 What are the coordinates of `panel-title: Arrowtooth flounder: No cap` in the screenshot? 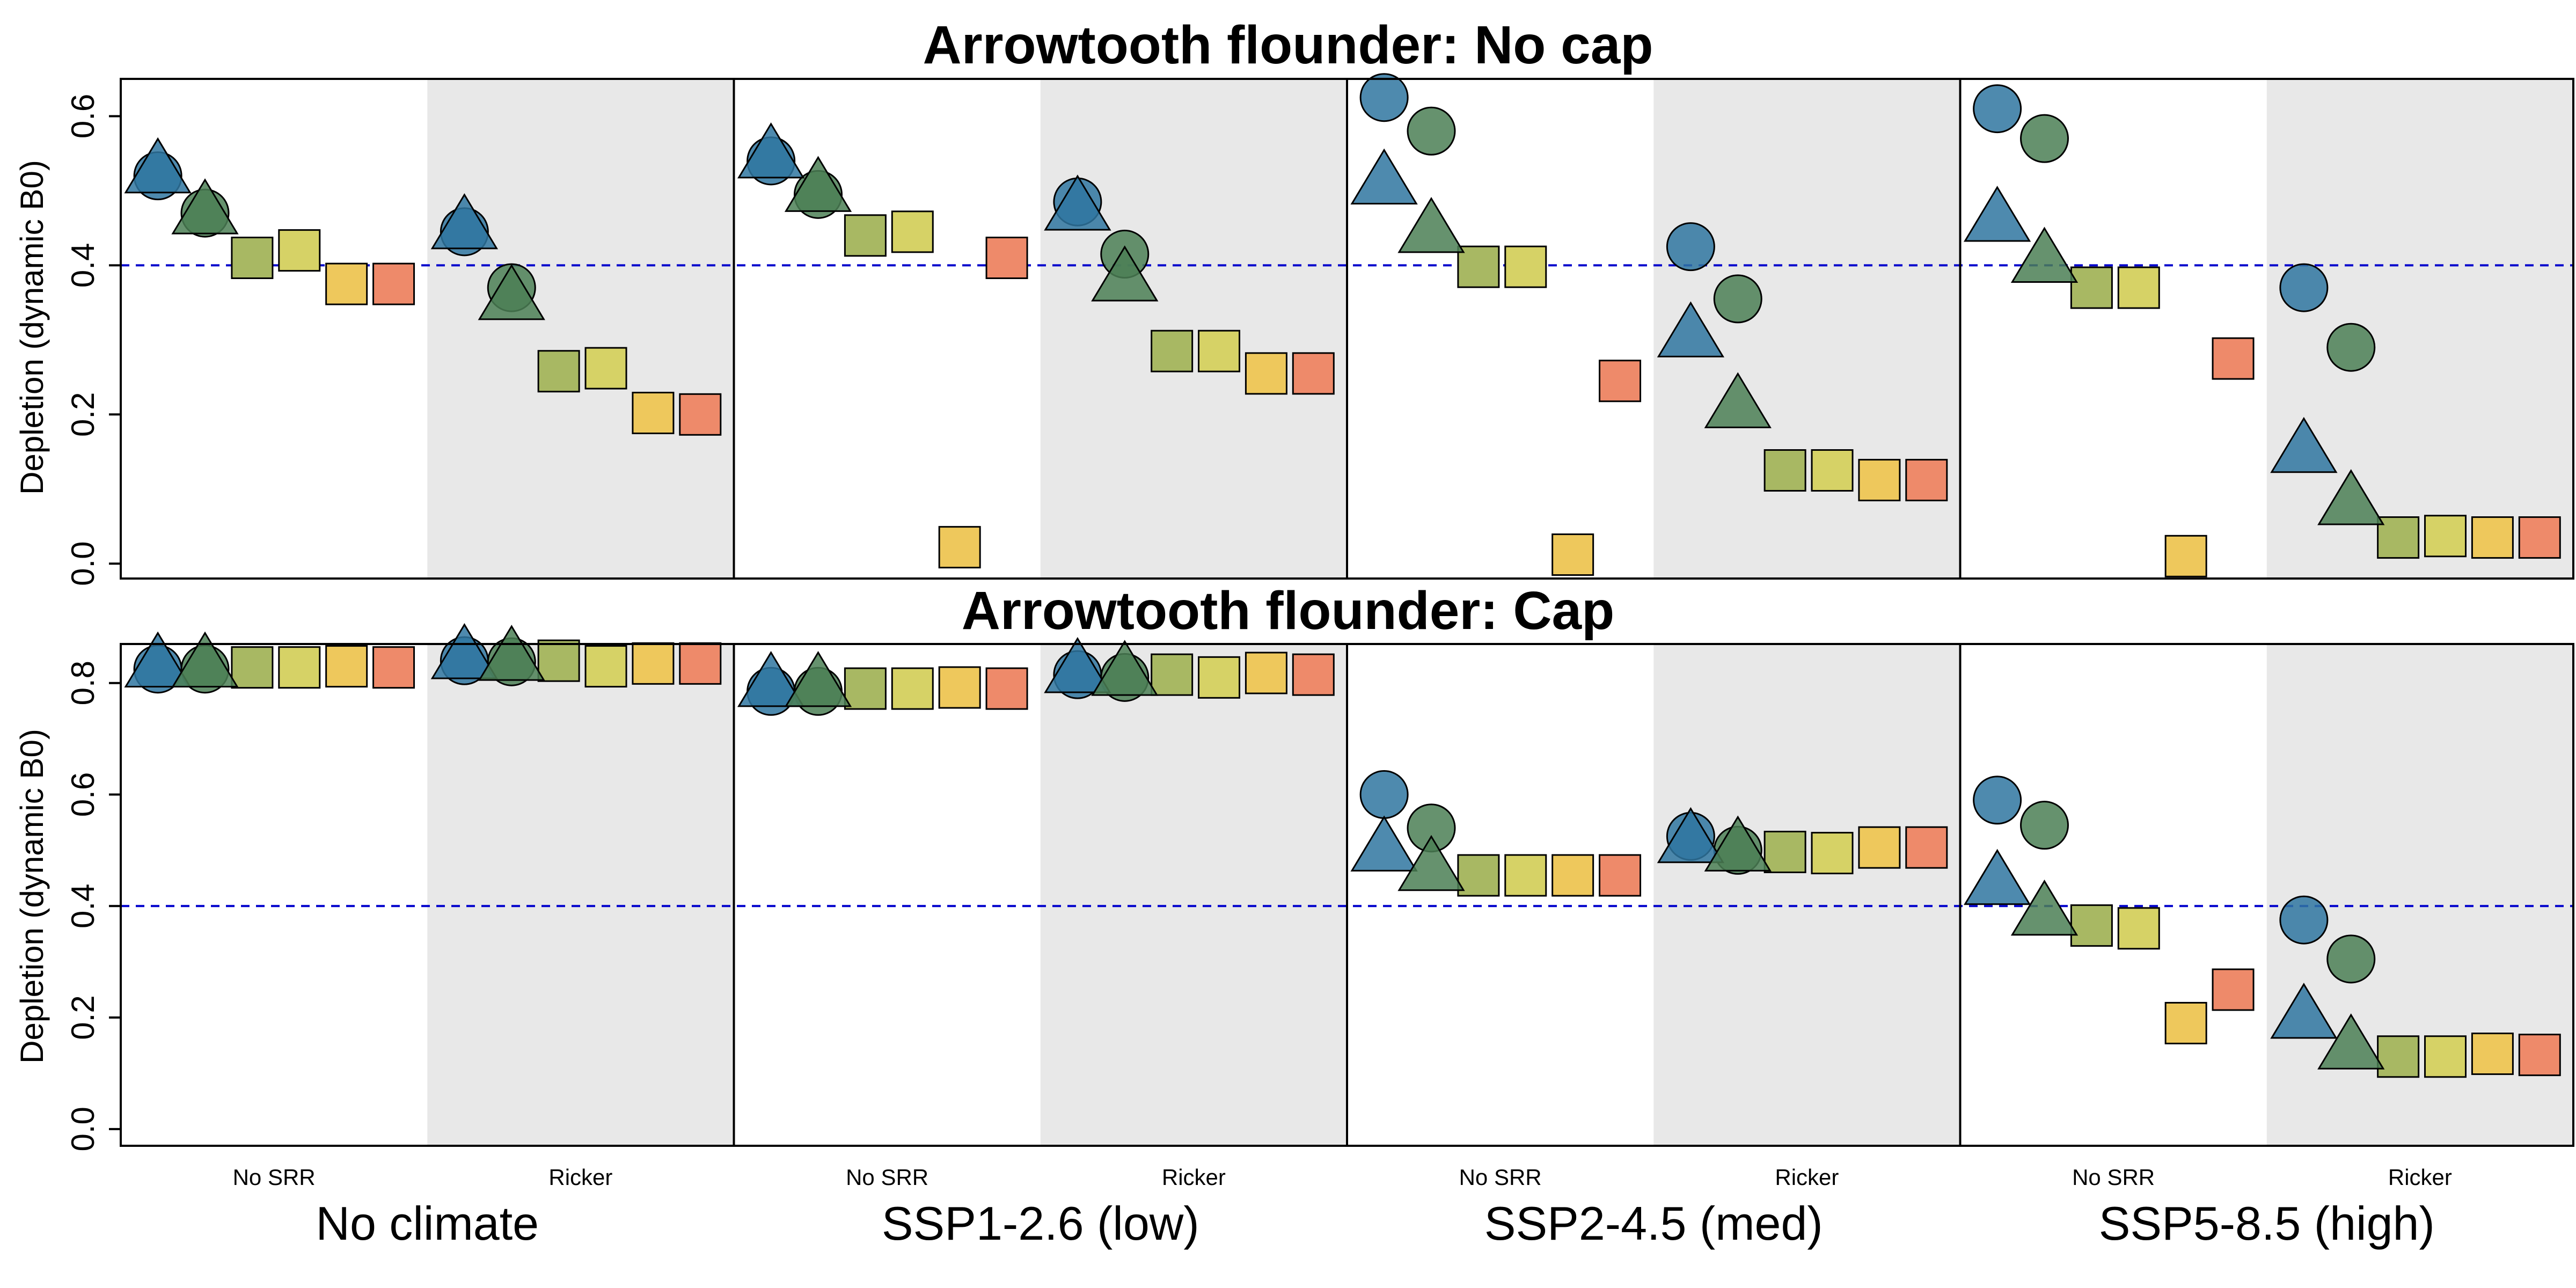 It's located at (1288, 45).